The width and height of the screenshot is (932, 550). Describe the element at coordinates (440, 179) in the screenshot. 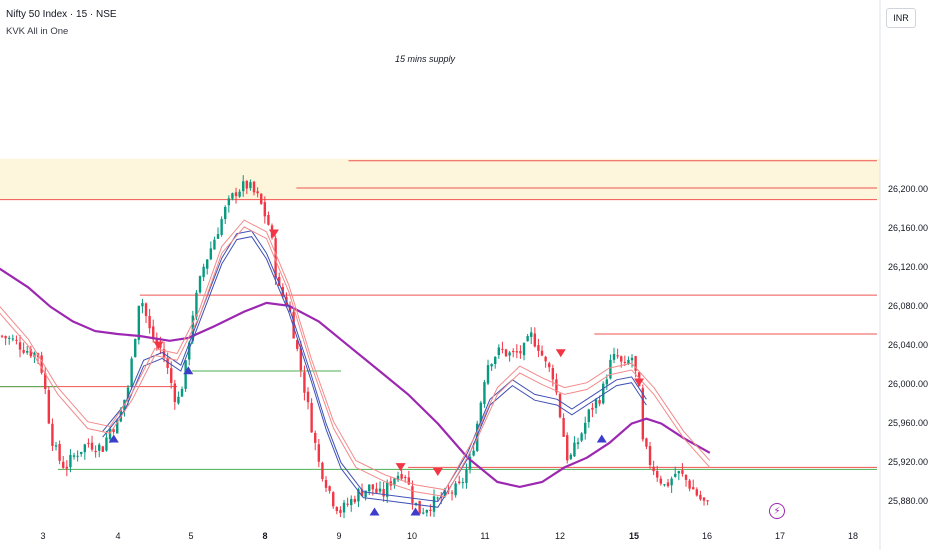

I see `supply-zone` at that location.